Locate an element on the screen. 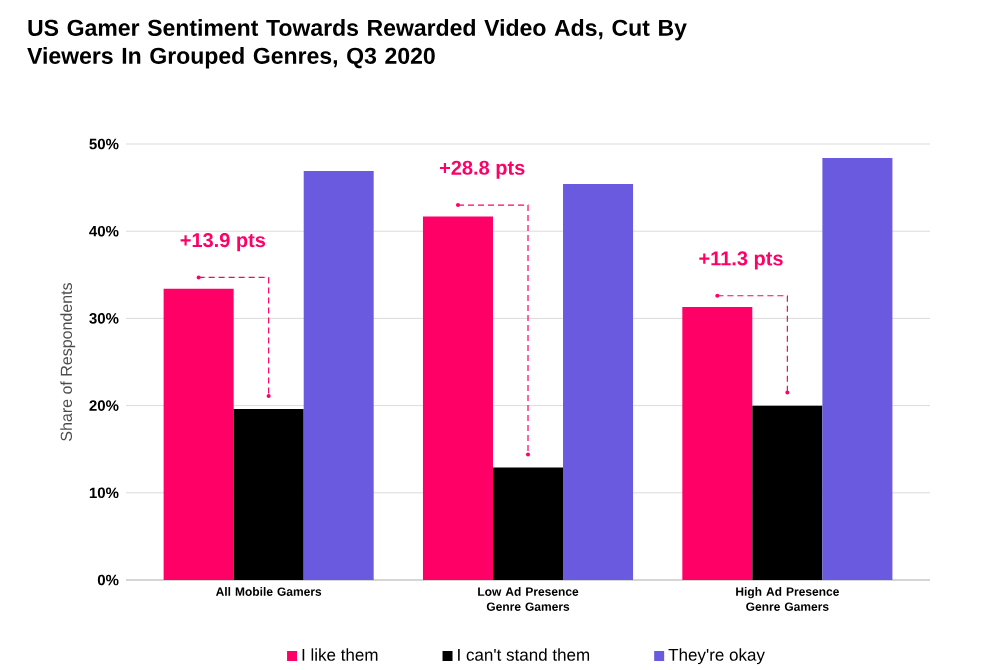  y-axis-title: Share of Respondents is located at coordinates (68, 362).